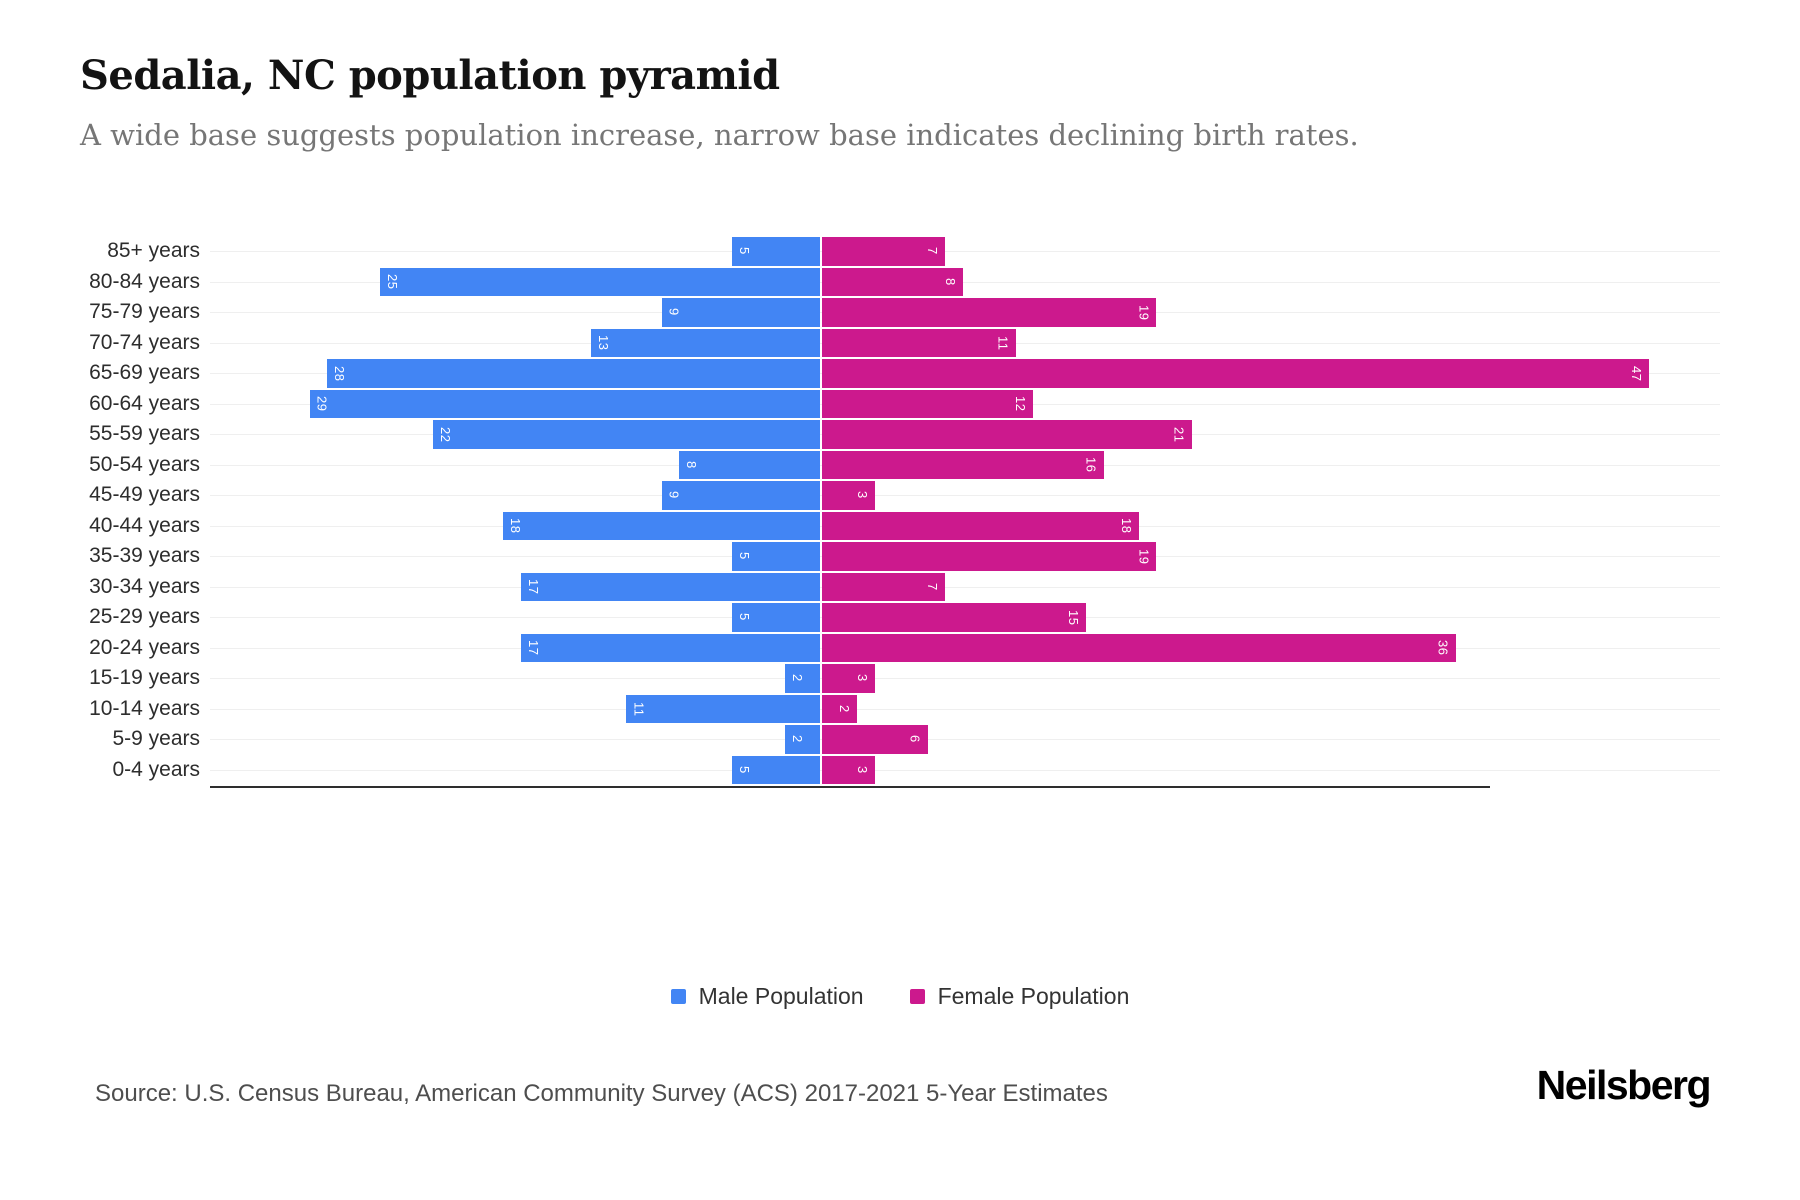 The height and width of the screenshot is (1200, 1800). I want to click on female-bar: 6, so click(874, 739).